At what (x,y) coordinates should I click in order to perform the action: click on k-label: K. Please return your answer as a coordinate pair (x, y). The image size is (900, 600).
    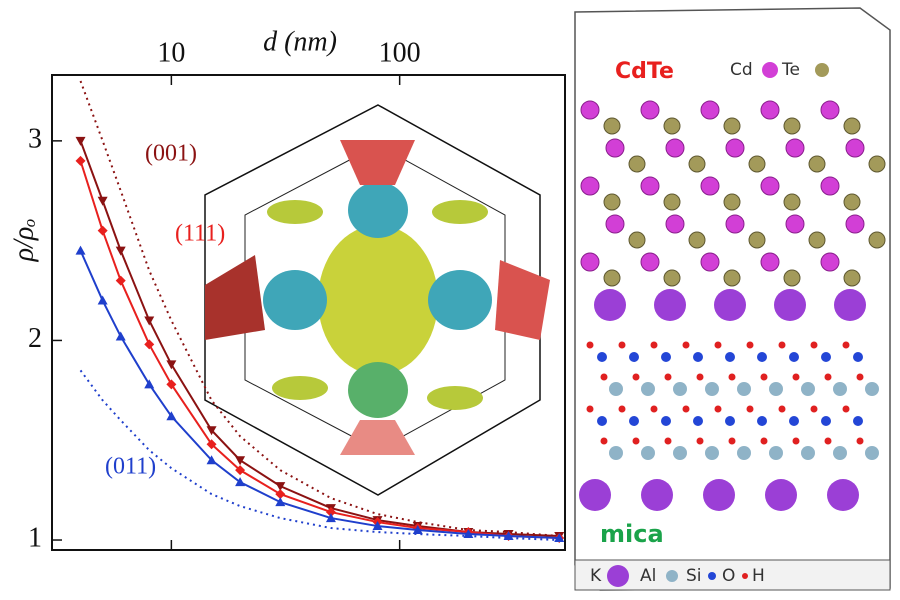
    Looking at the image, I should click on (596, 576).